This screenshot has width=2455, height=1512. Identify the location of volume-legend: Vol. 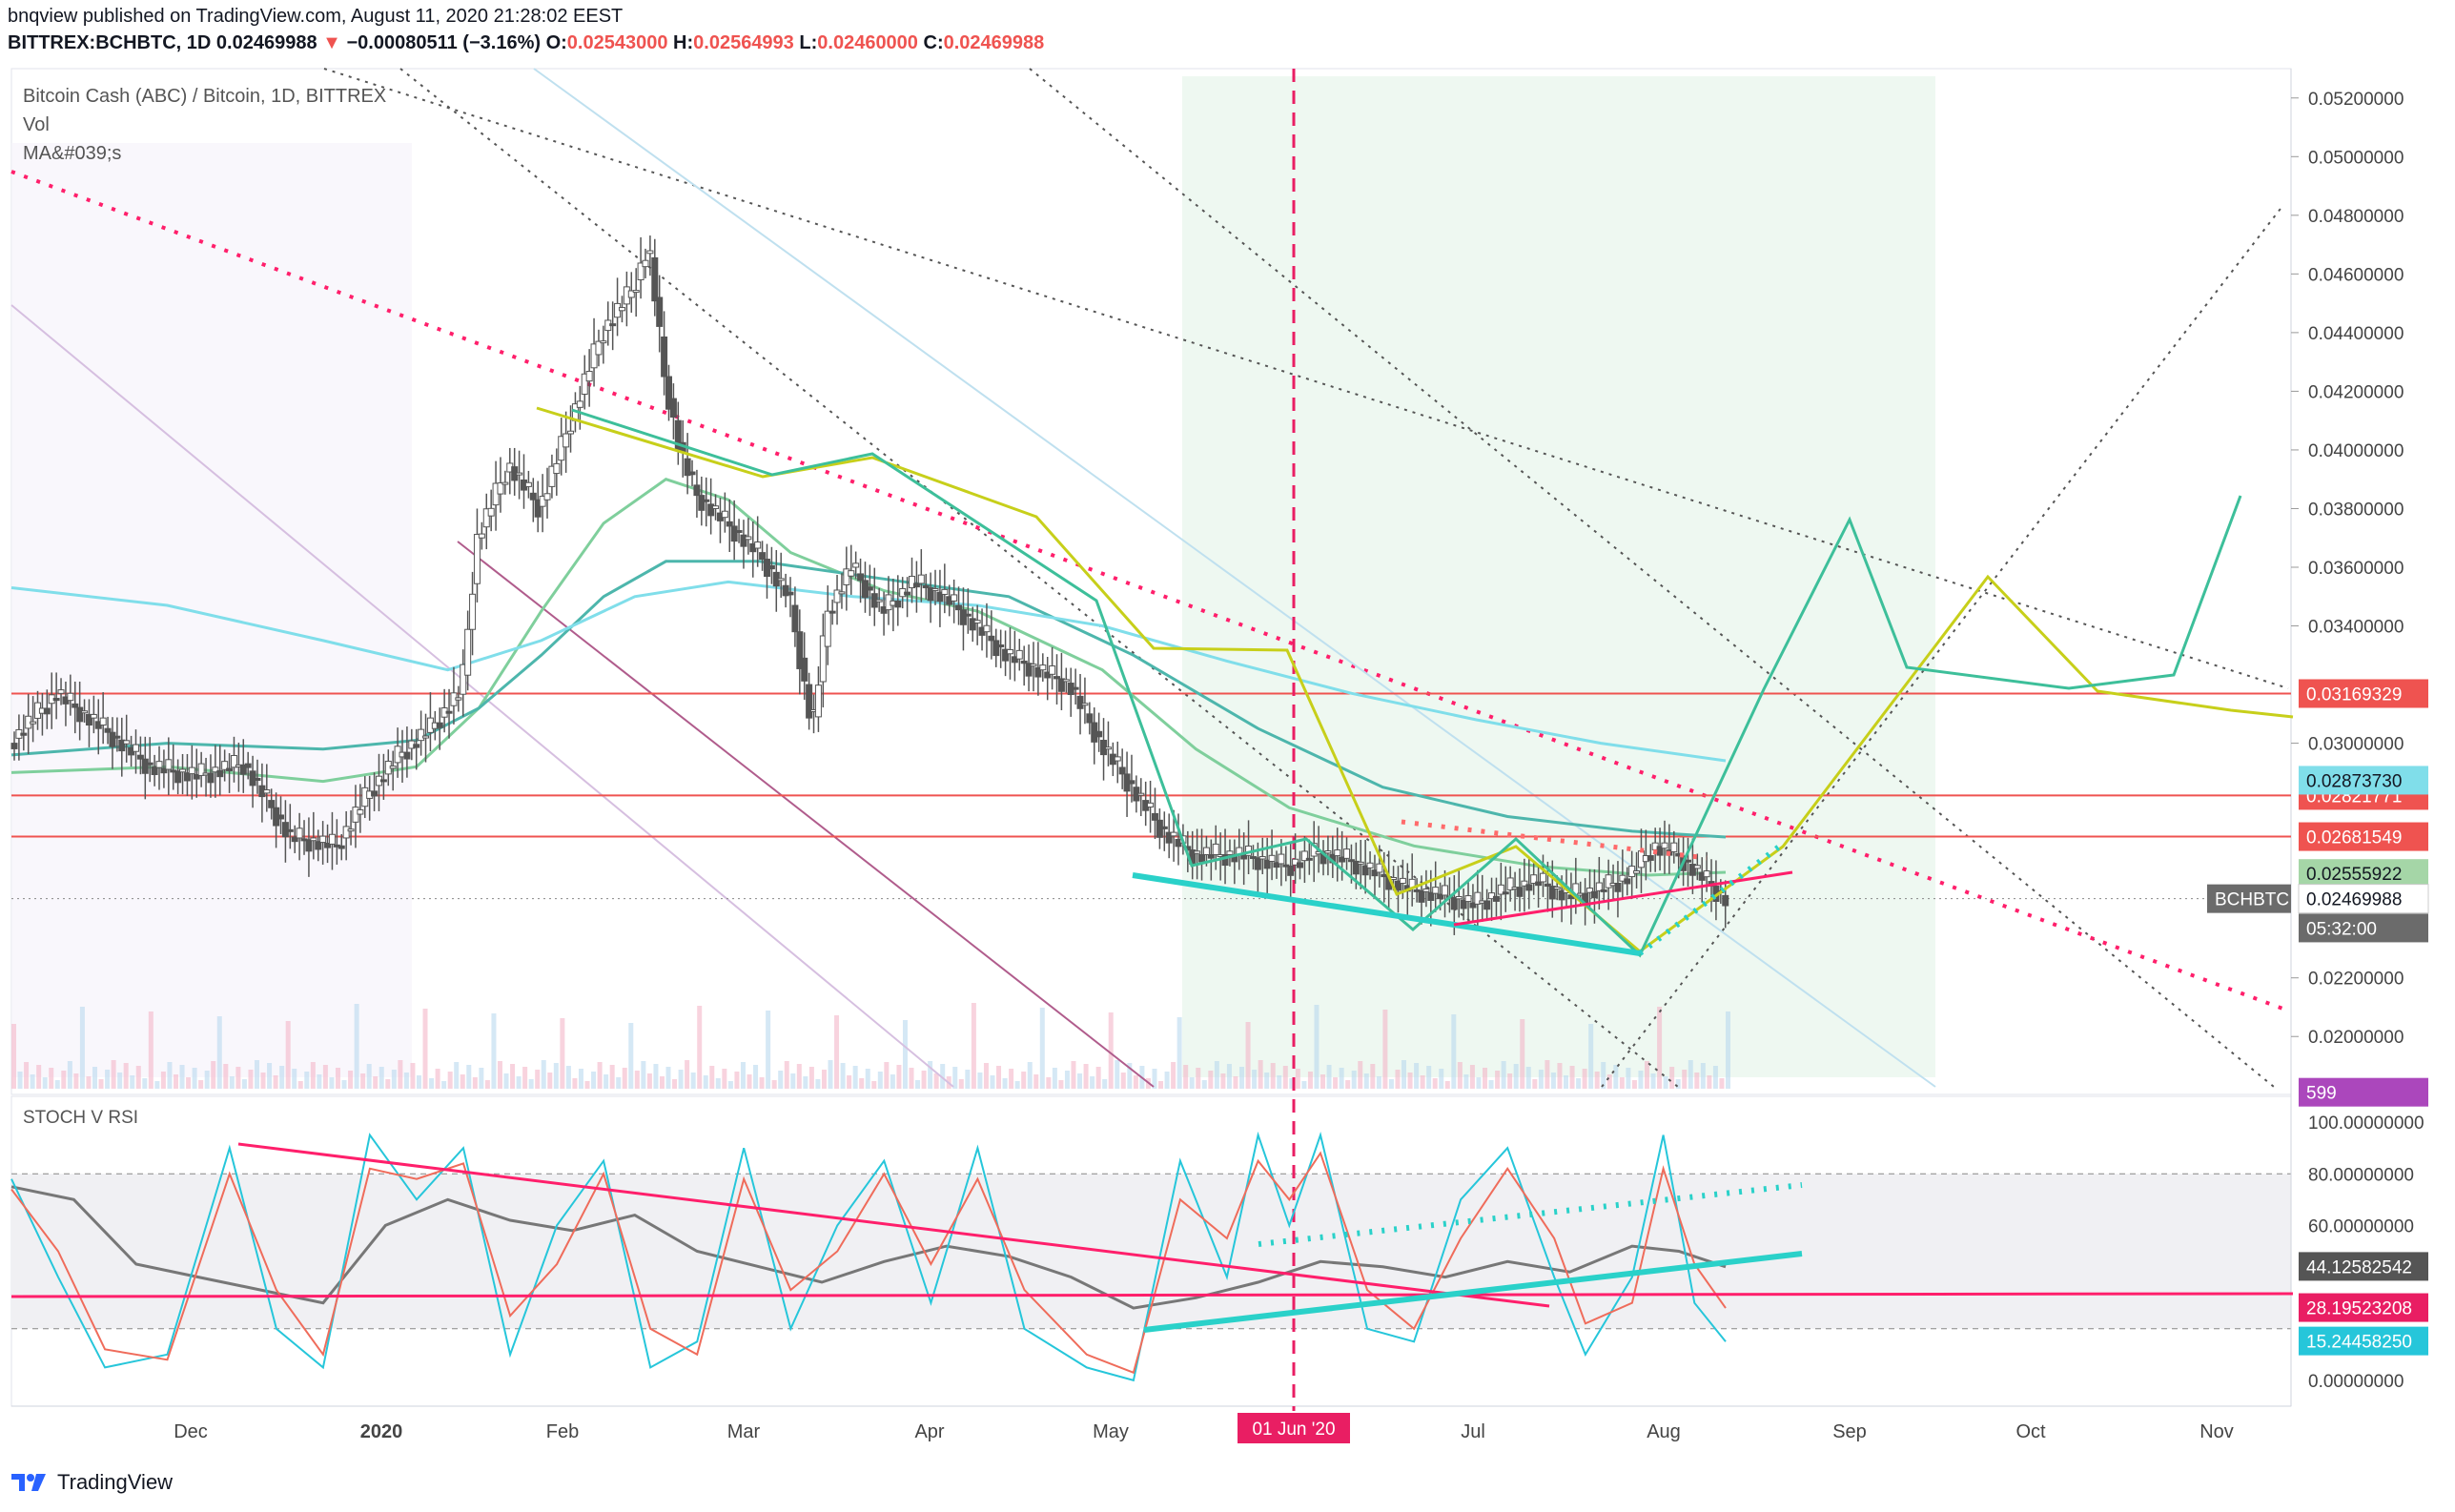
(37, 124).